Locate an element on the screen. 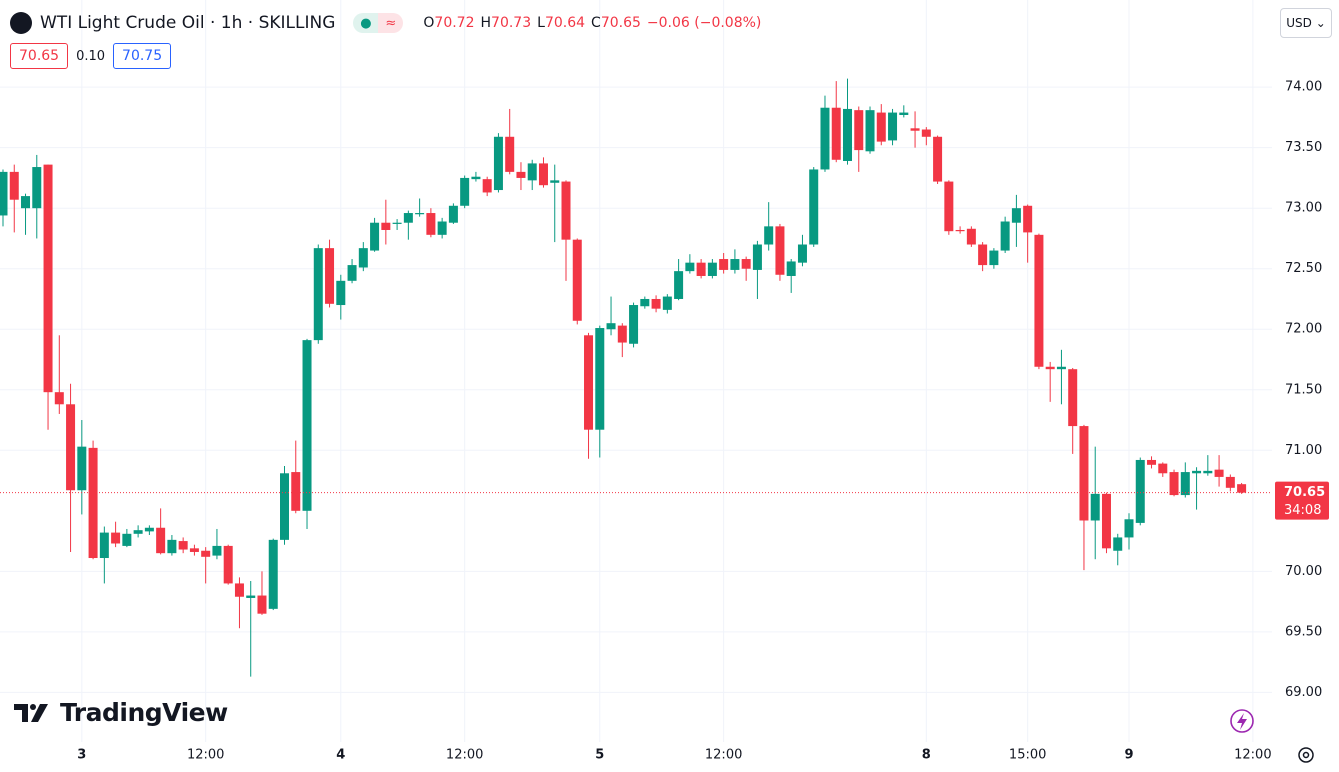 The width and height of the screenshot is (1339, 772). ohlc-item: L70.64 is located at coordinates (561, 23).